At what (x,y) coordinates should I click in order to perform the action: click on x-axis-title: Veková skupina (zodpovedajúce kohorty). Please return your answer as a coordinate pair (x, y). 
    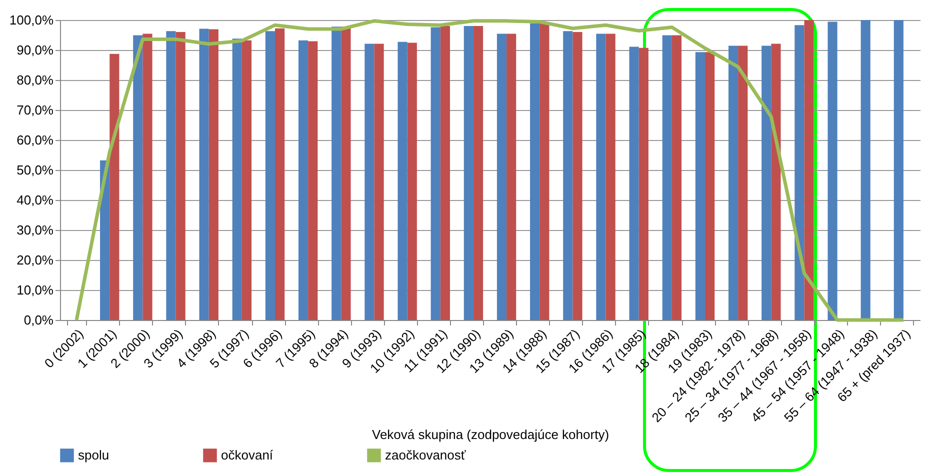
    Looking at the image, I should click on (491, 434).